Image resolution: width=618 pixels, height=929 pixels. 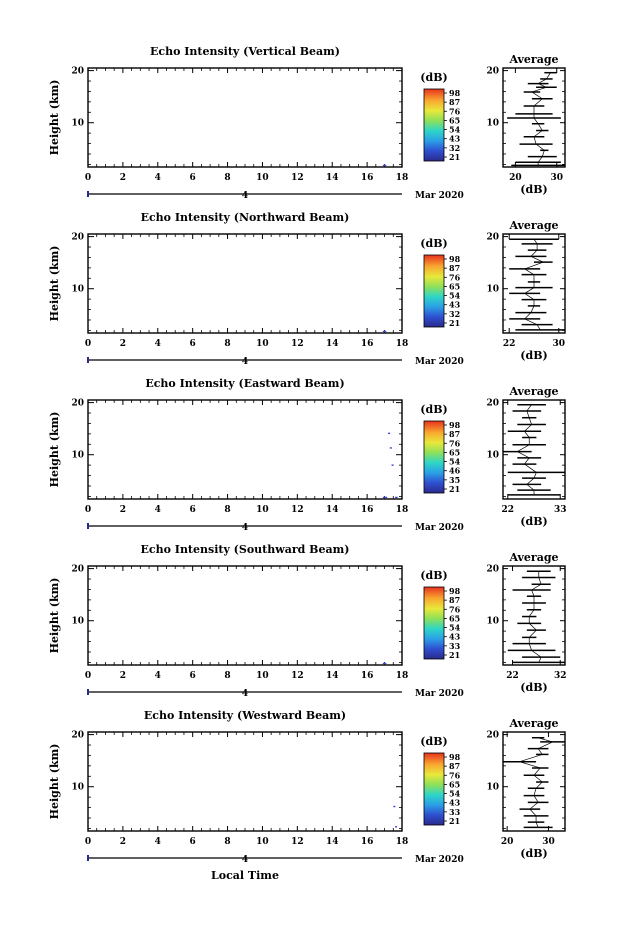 I want to click on colorbar-tick-label: 35, so click(x=454, y=480).